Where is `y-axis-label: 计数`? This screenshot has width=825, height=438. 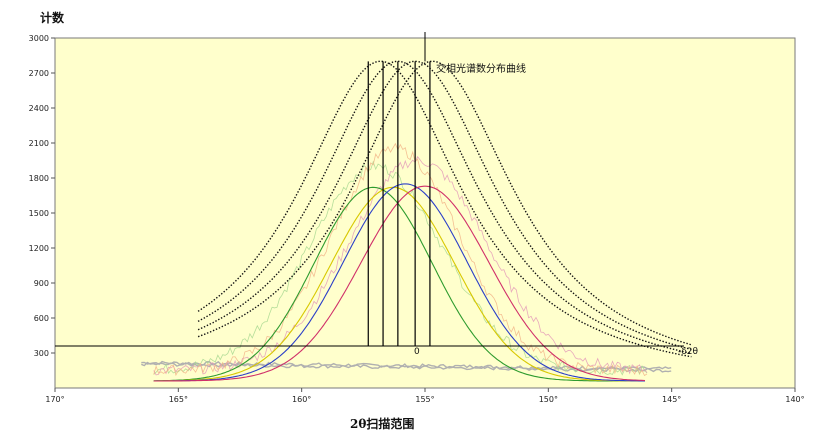
y-axis-label: 计数 is located at coordinates (52, 17).